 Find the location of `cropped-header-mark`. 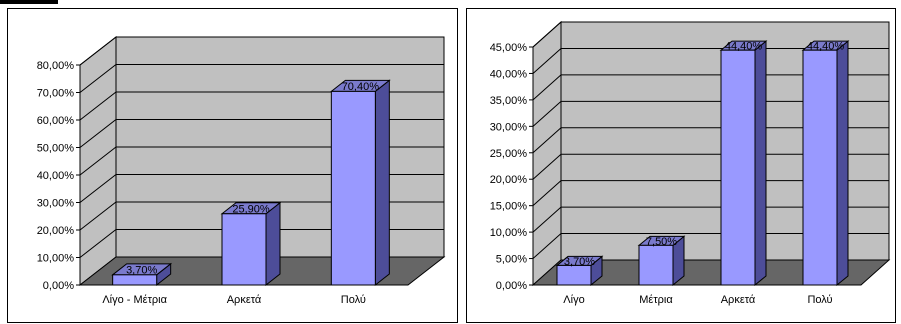

cropped-header-mark is located at coordinates (29, 2).